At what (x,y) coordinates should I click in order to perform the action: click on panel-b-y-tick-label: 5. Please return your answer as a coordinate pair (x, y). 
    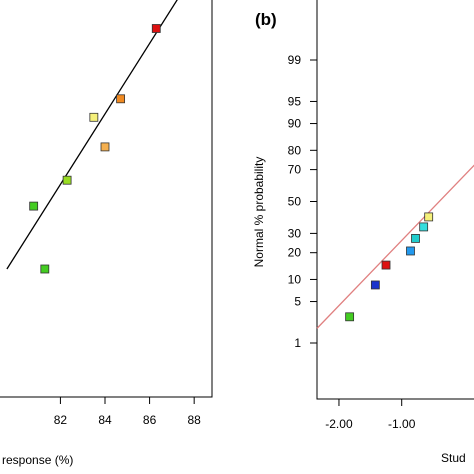
    Looking at the image, I should click on (297, 302).